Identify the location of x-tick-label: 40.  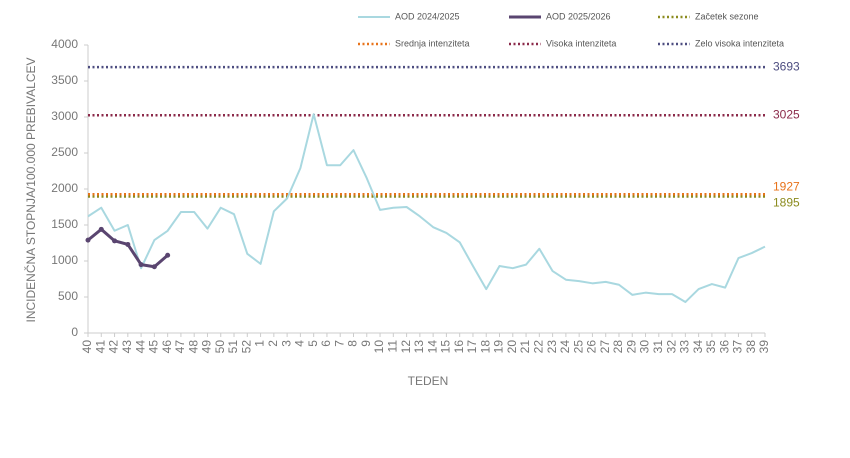
(87, 347).